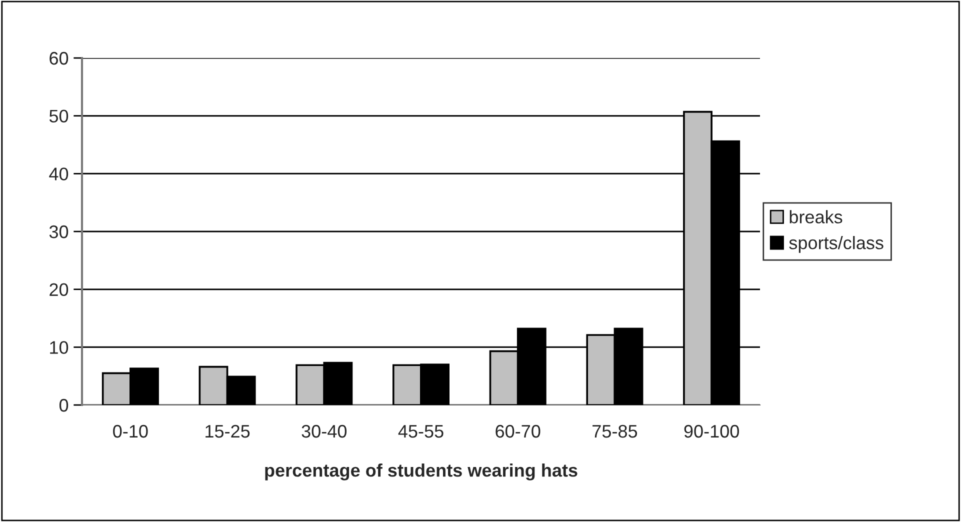 Image resolution: width=962 pixels, height=522 pixels. What do you see at coordinates (421, 472) in the screenshot?
I see `x-axis-title: percentage of students wearing hats` at bounding box center [421, 472].